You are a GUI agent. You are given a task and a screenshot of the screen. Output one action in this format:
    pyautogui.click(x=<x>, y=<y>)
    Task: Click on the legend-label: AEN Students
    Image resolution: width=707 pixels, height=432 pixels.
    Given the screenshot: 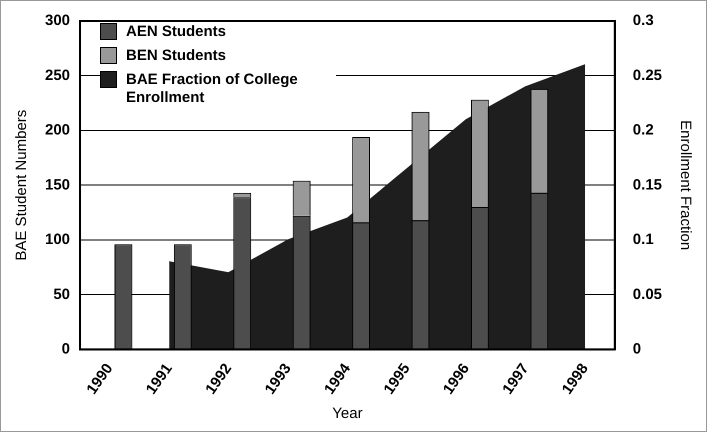 What is the action you would take?
    pyautogui.click(x=176, y=32)
    